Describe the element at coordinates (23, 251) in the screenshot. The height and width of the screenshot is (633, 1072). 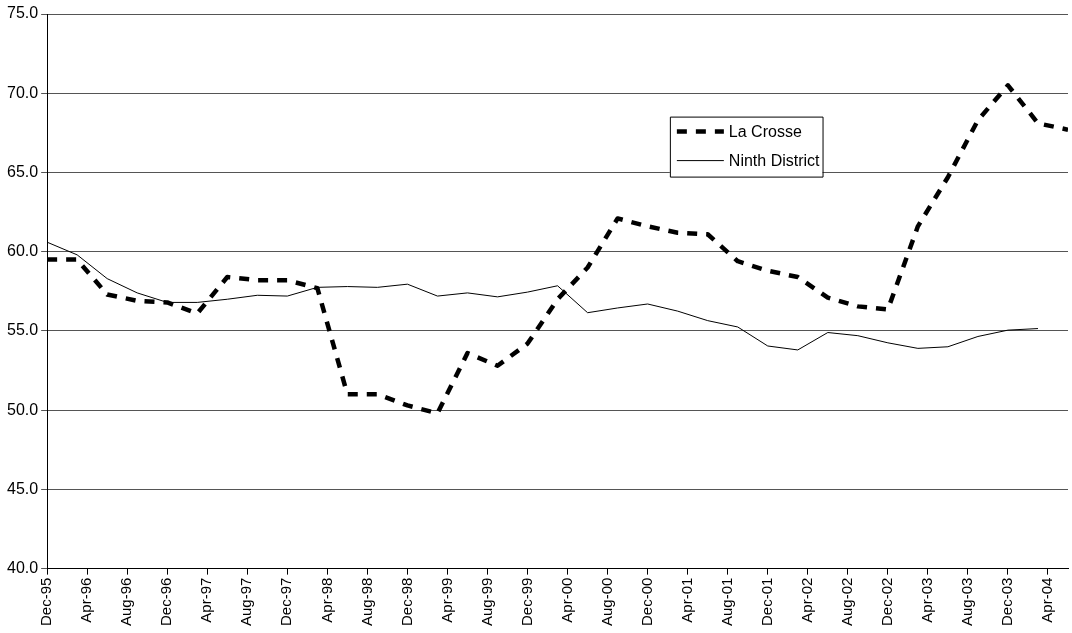
I see `y-tick-label: 60.0` at that location.